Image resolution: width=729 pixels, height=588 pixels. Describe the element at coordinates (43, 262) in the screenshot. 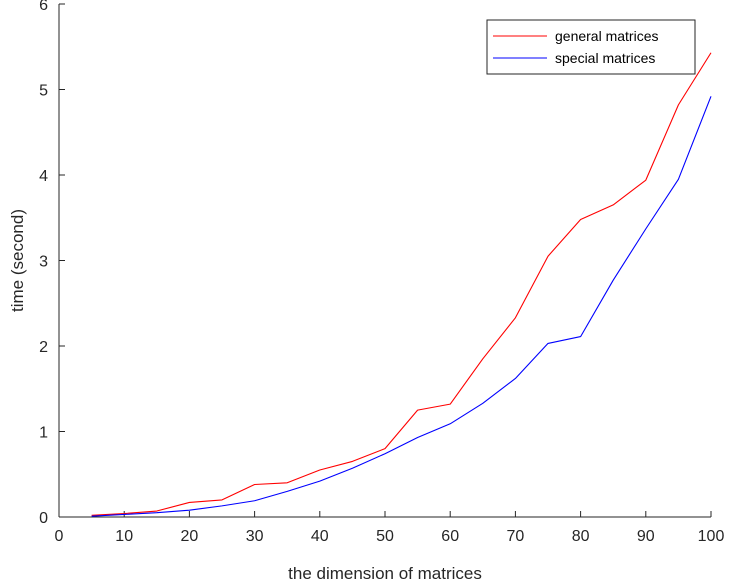

I see `y-tick-label: 3` at that location.